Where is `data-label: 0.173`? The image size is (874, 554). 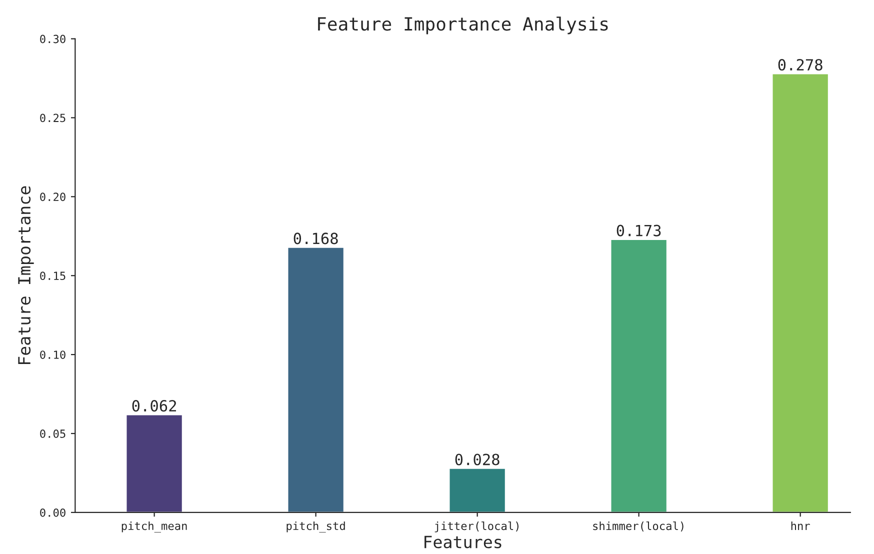
data-label: 0.173 is located at coordinates (638, 230).